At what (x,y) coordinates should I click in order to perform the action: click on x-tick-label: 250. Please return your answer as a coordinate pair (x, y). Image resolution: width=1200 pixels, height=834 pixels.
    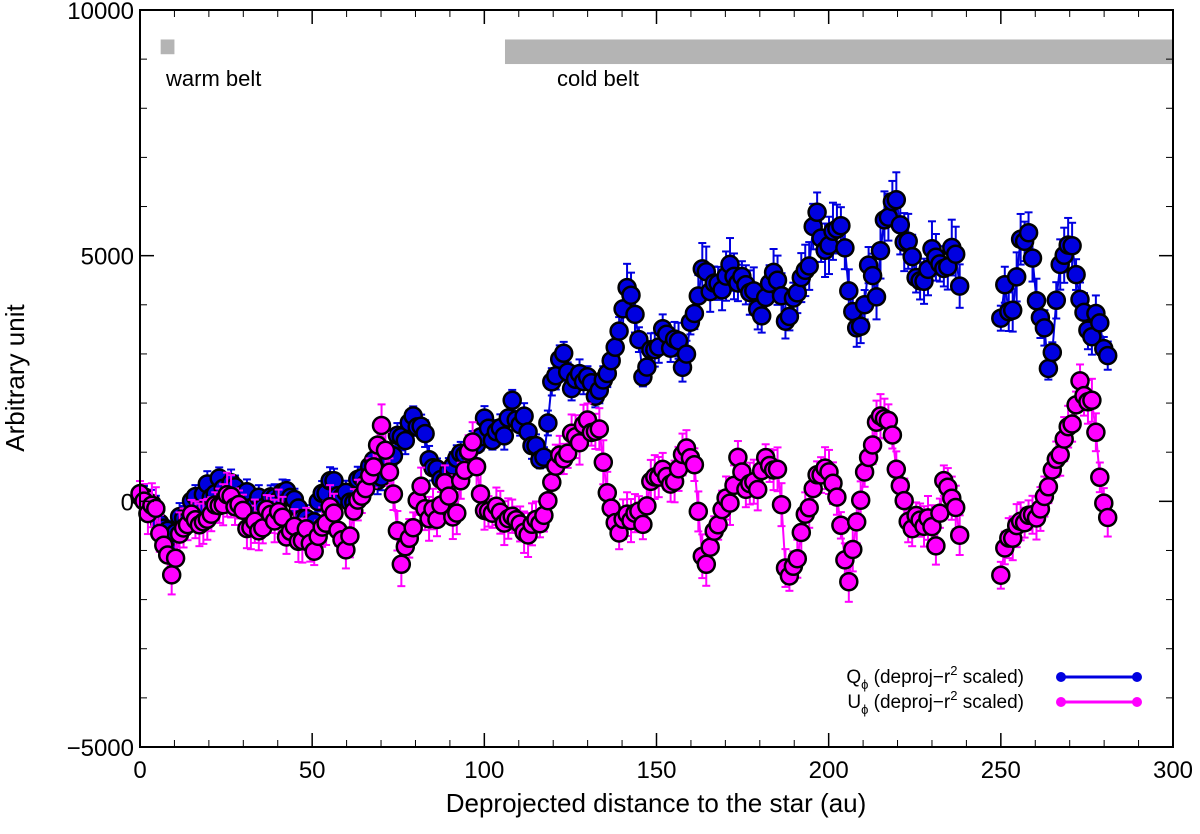
    Looking at the image, I should click on (1001, 770).